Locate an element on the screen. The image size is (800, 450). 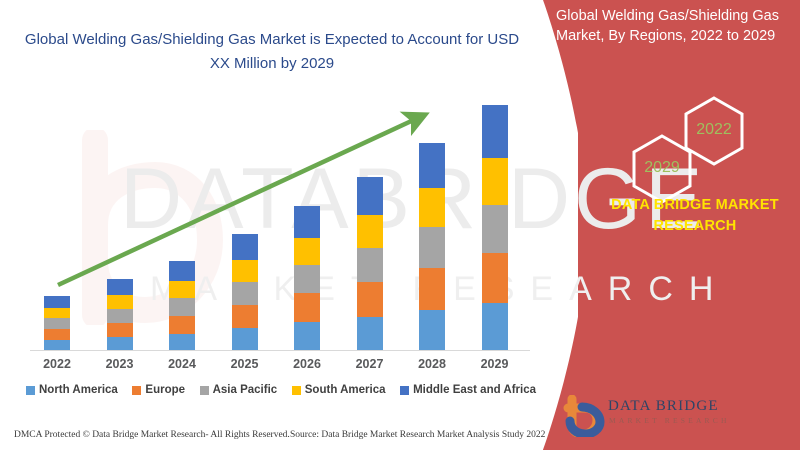
panel-brand-line2: RESEARCH is located at coordinates (695, 226).